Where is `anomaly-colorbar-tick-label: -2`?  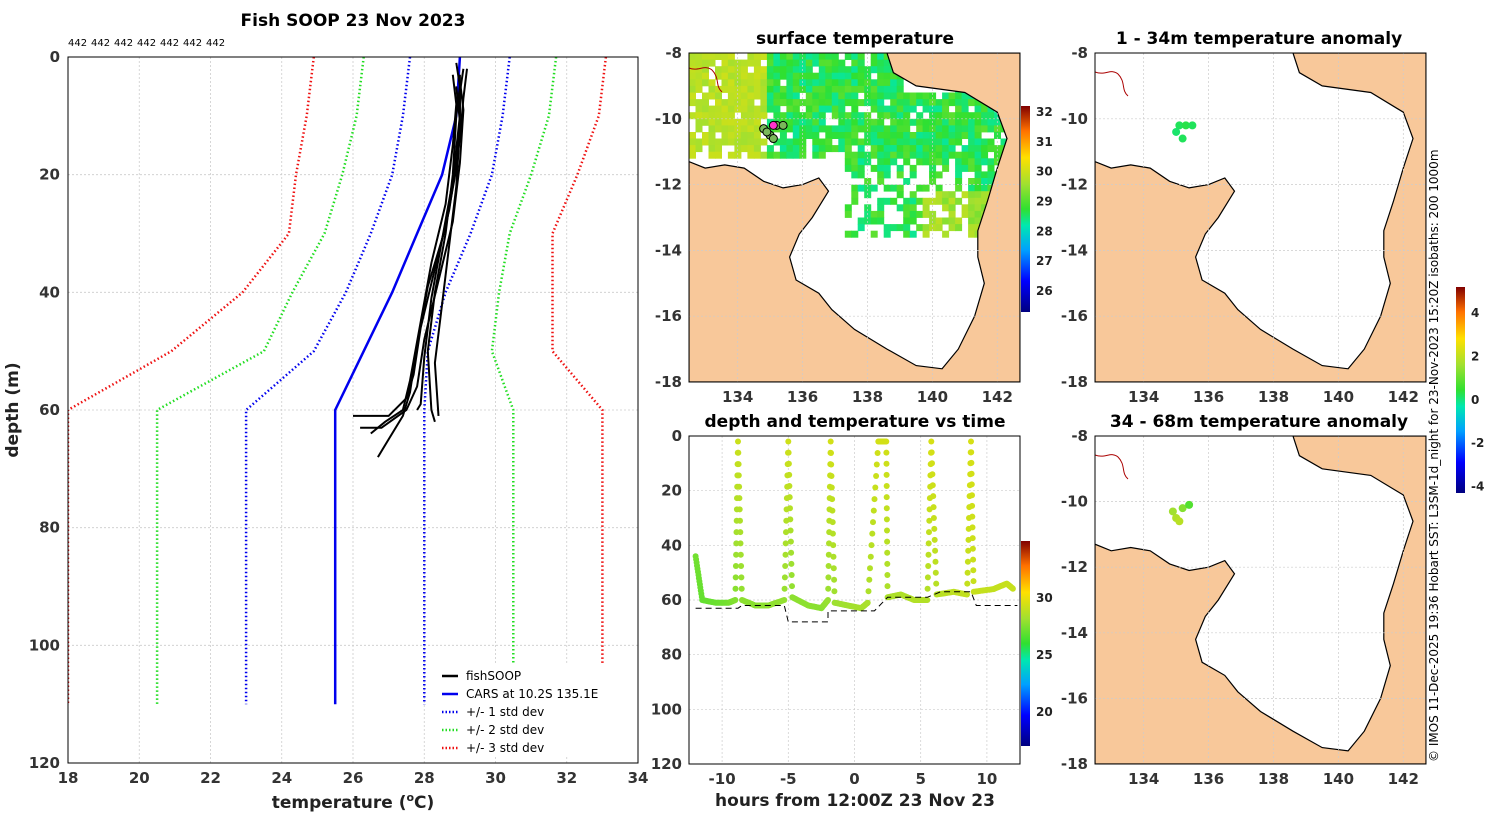
anomaly-colorbar-tick-label: -2 is located at coordinates (1477, 443).